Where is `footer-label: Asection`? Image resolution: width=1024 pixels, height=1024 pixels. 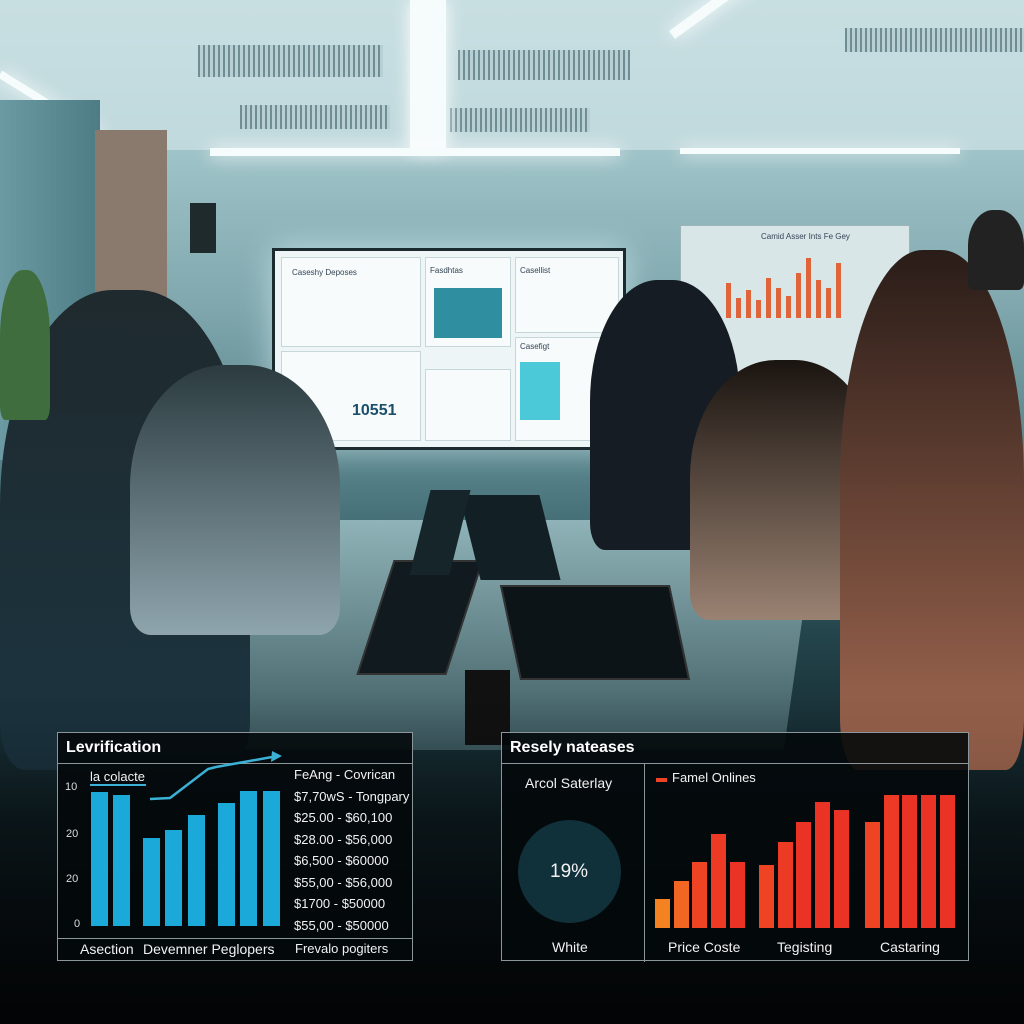
footer-label: Asection is located at coordinates (107, 949).